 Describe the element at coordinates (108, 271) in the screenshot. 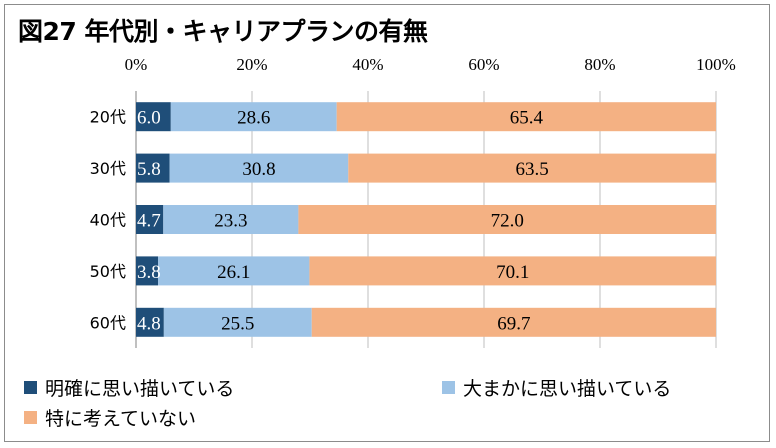

I see `category-label: 50代` at that location.